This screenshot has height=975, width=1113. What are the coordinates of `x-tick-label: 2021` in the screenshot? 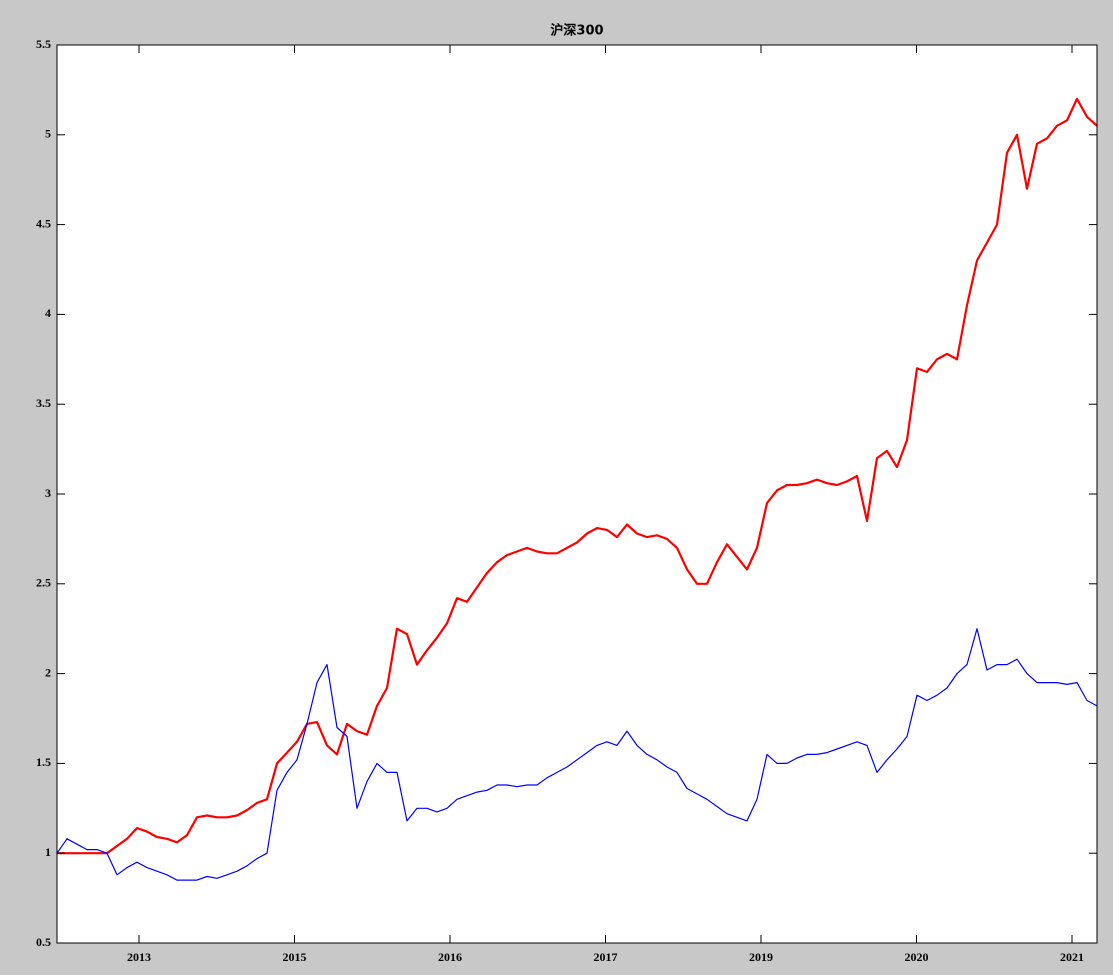 It's located at (1072, 957).